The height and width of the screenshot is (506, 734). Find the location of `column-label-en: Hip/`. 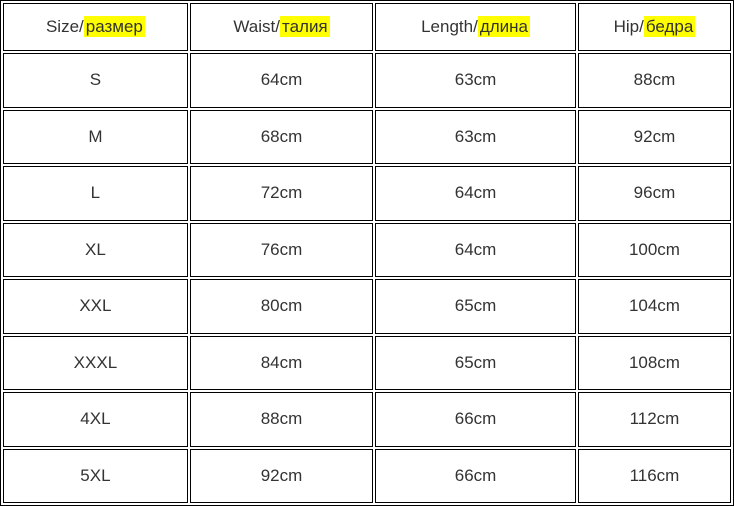

column-label-en: Hip/ is located at coordinates (628, 26).